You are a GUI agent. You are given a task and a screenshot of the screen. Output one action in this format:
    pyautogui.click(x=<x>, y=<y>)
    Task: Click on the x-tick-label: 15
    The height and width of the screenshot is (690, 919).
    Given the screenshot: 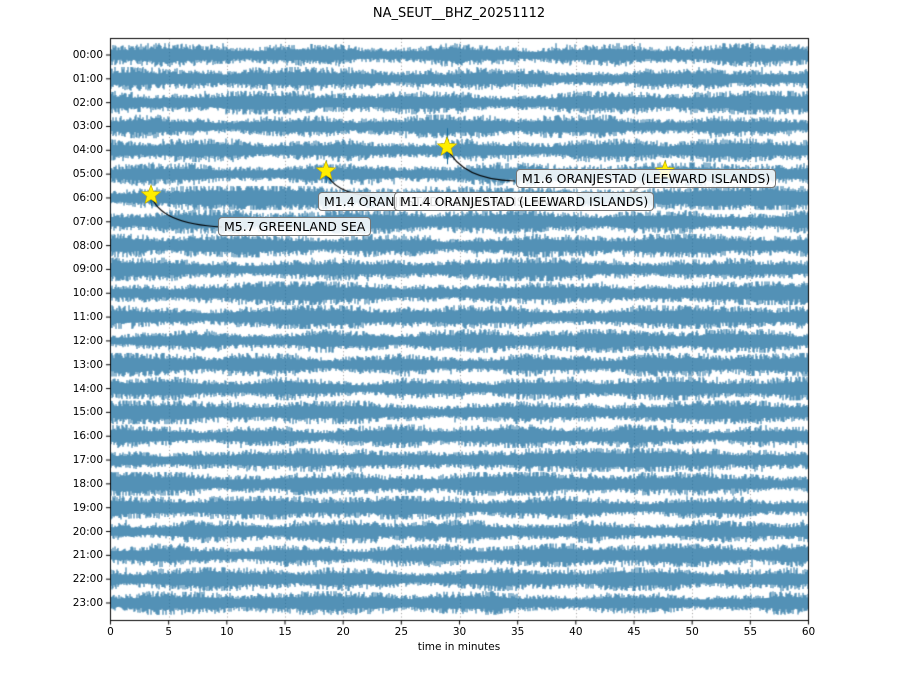 What is the action you would take?
    pyautogui.click(x=285, y=632)
    